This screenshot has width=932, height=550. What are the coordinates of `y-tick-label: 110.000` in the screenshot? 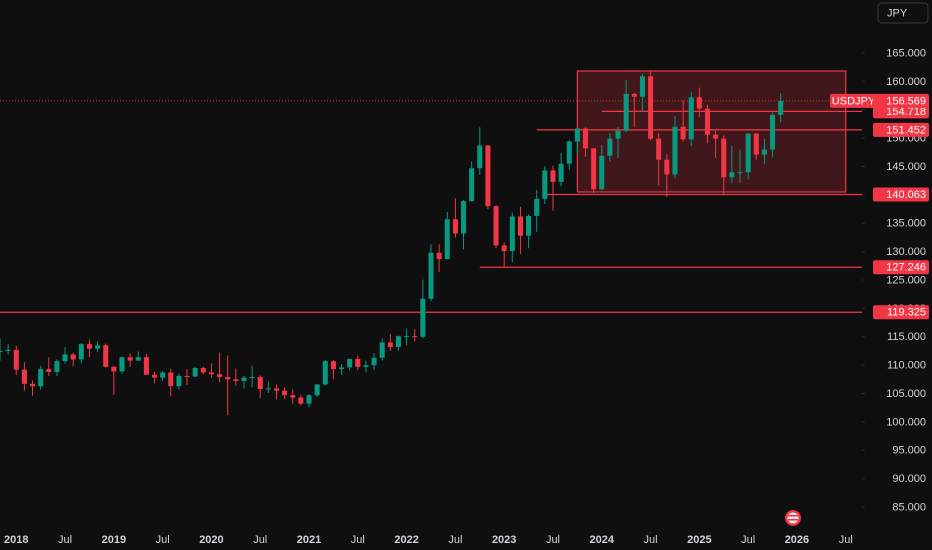 It's located at (906, 366).